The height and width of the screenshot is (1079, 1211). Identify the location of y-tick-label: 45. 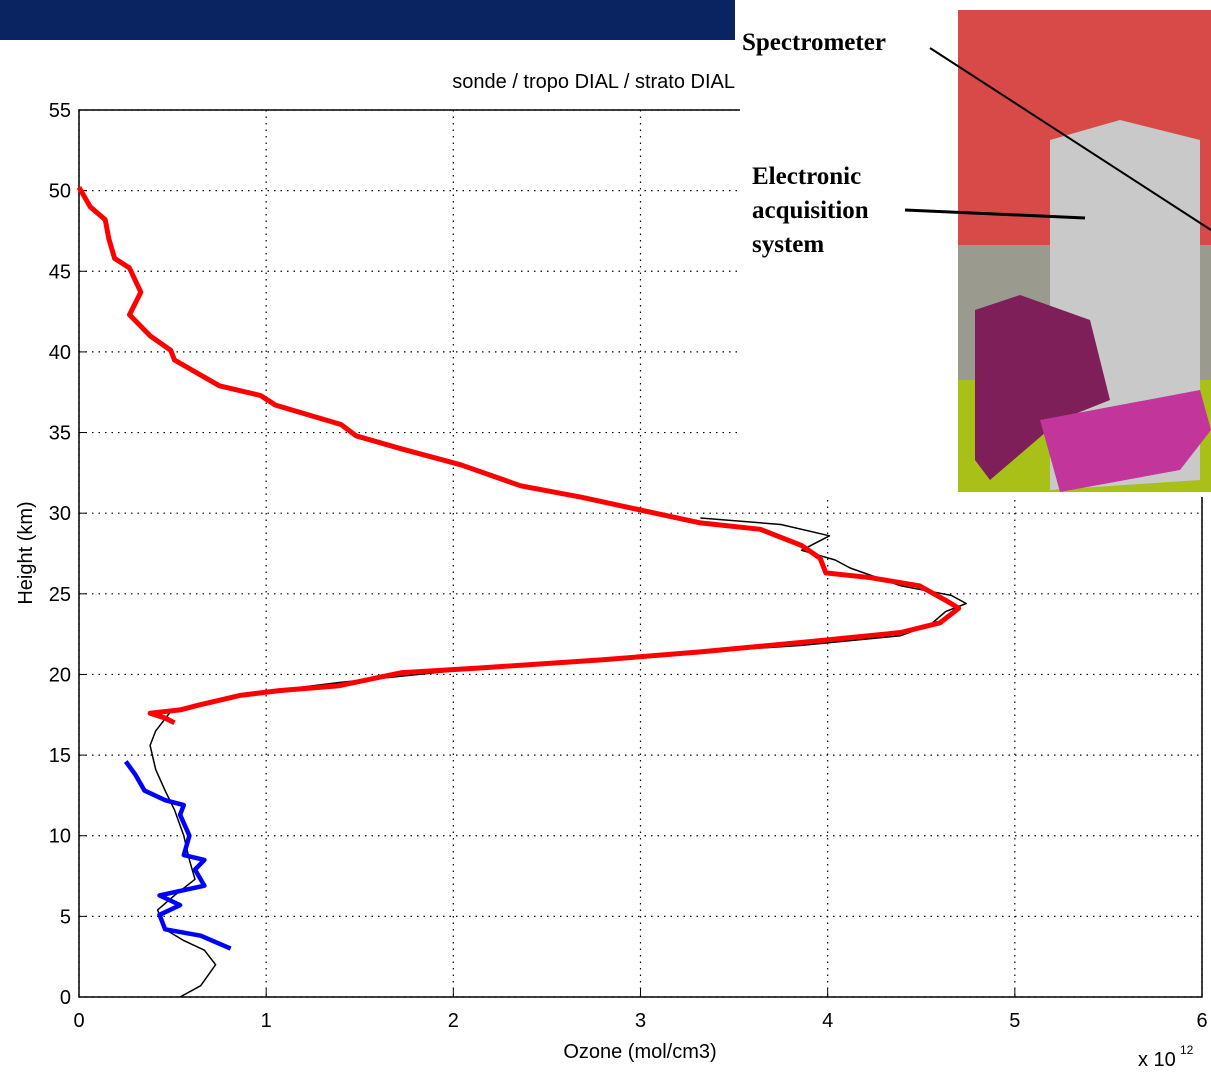
(60, 272).